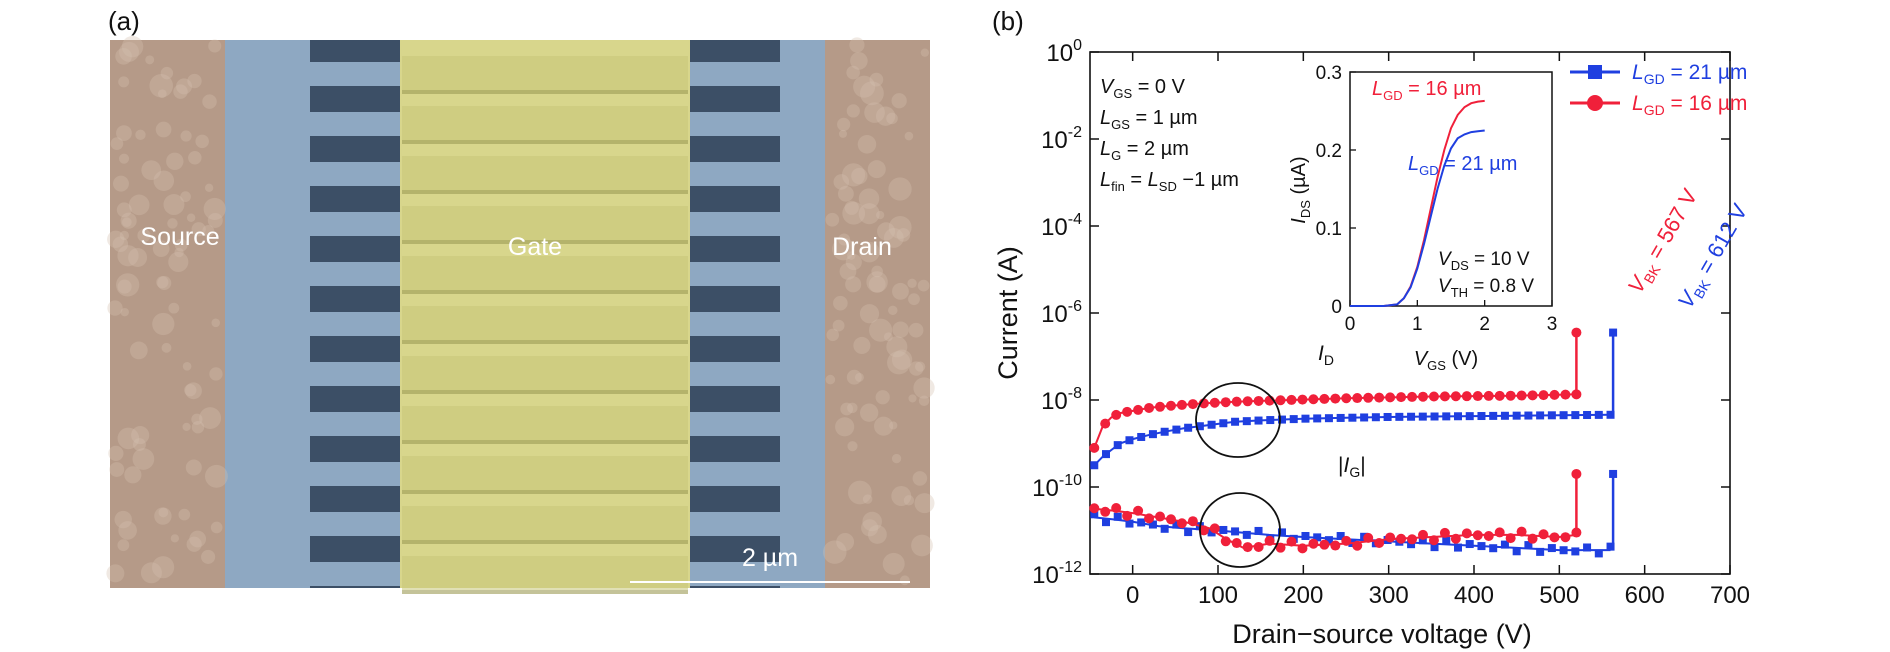  I want to click on y-tick-label: 10-10, so click(1057, 487).